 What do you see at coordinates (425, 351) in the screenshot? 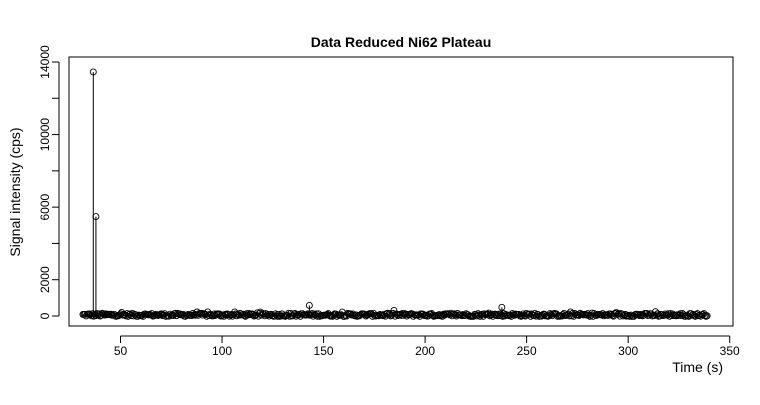
I see `x-tick-label: 200` at bounding box center [425, 351].